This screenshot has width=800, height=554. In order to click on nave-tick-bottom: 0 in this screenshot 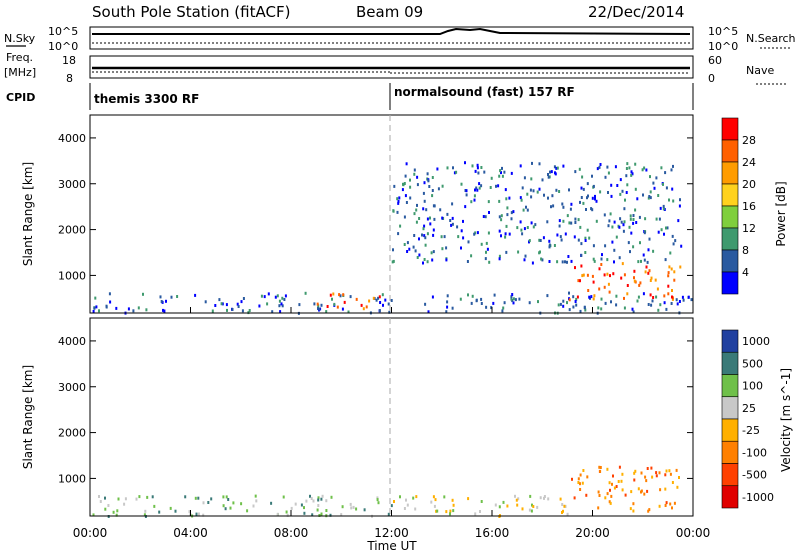, I will do `click(711, 78)`.